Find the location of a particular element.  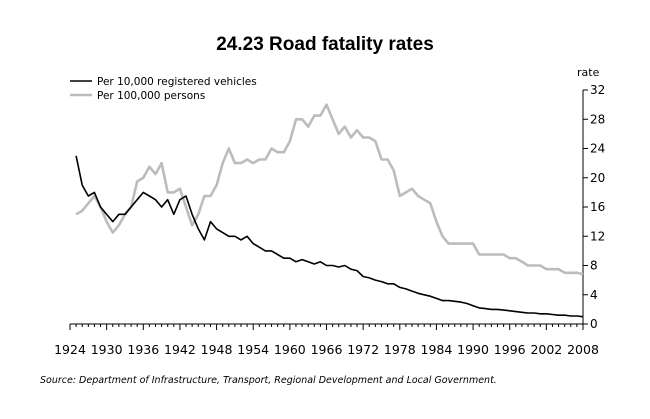

x-tick-label: 1960 is located at coordinates (290, 349).